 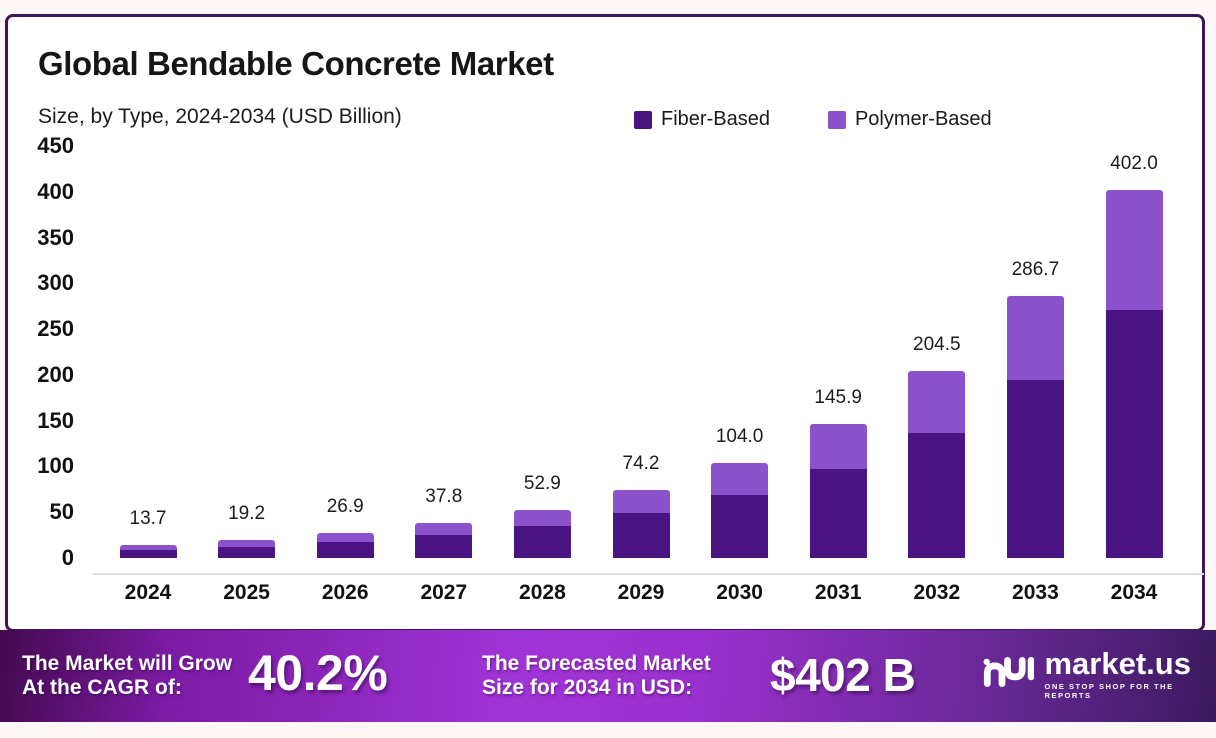 I want to click on y-tick-label: 150, so click(x=55, y=420).